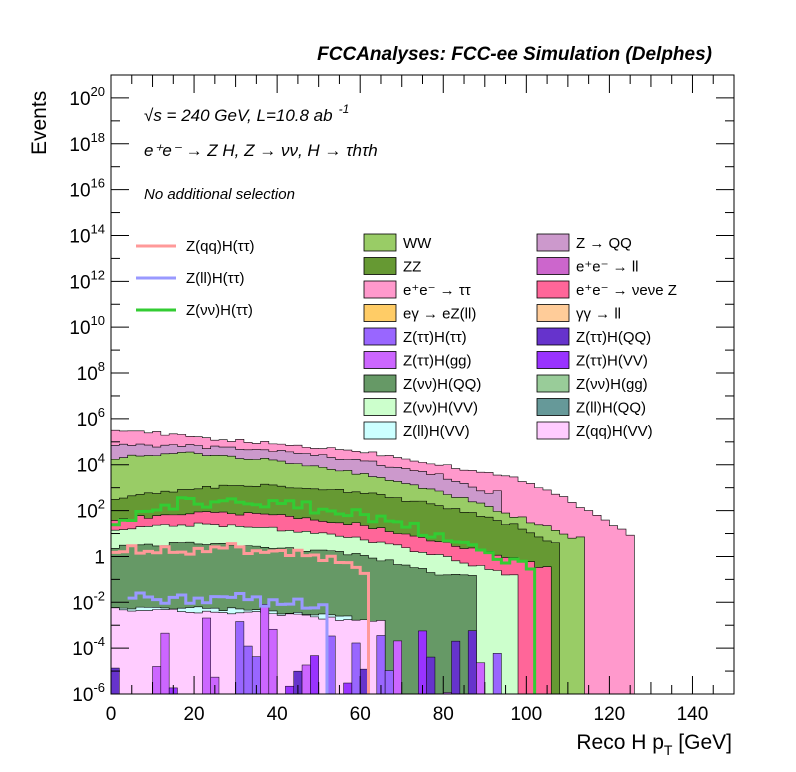  What do you see at coordinates (87, 326) in the screenshot?
I see `y-tick-label: 10¹⁰` at bounding box center [87, 326].